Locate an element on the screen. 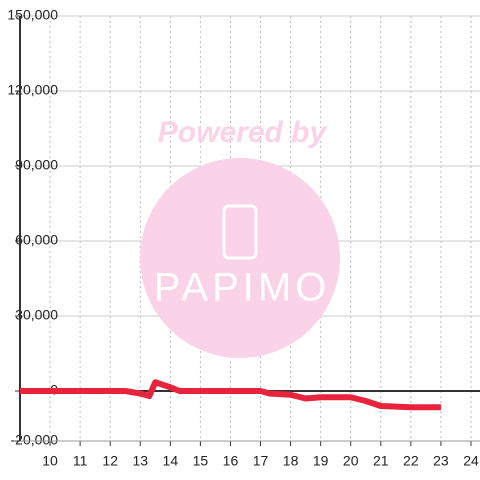  x-tick-label: 19 is located at coordinates (321, 461).